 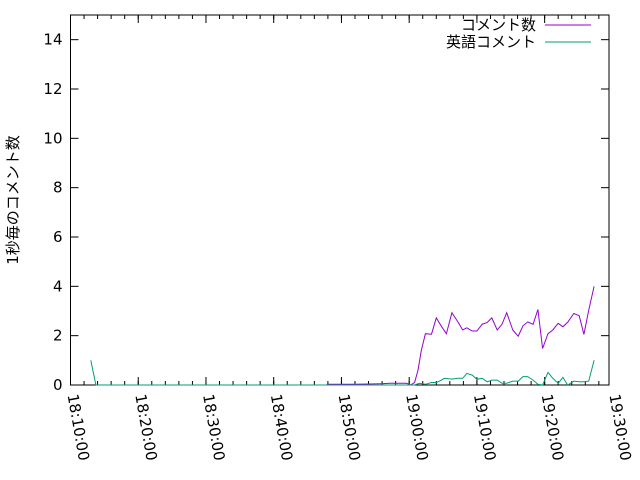 I want to click on y-tick-label: 8, so click(x=58, y=188).